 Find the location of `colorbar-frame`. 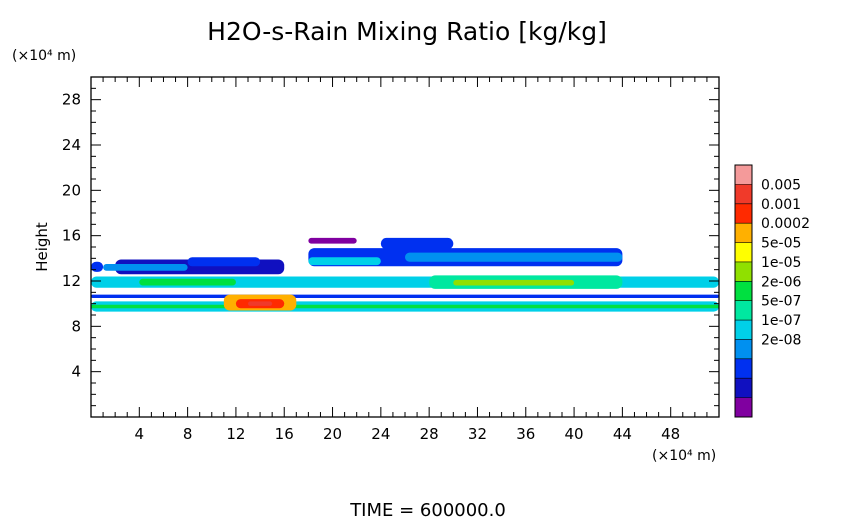

colorbar-frame is located at coordinates (743, 291).